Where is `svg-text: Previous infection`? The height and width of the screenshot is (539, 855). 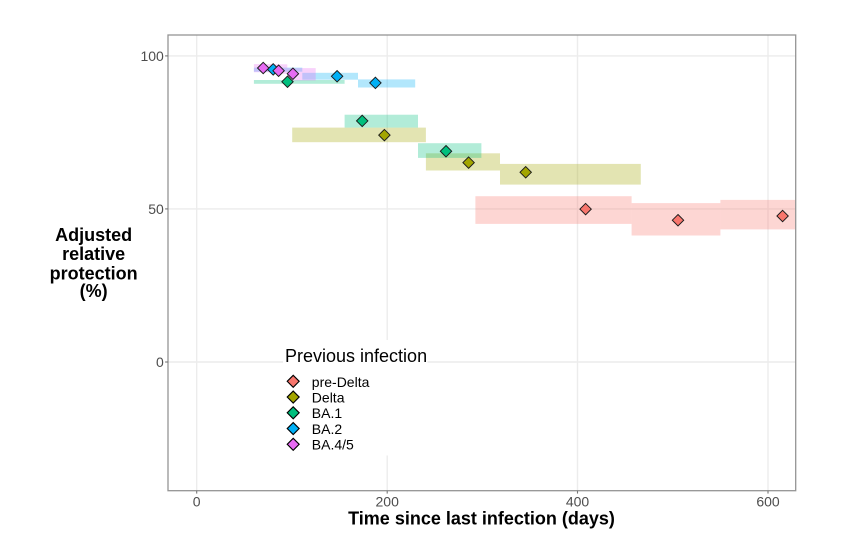
svg-text: Previous infection is located at coordinates (356, 356).